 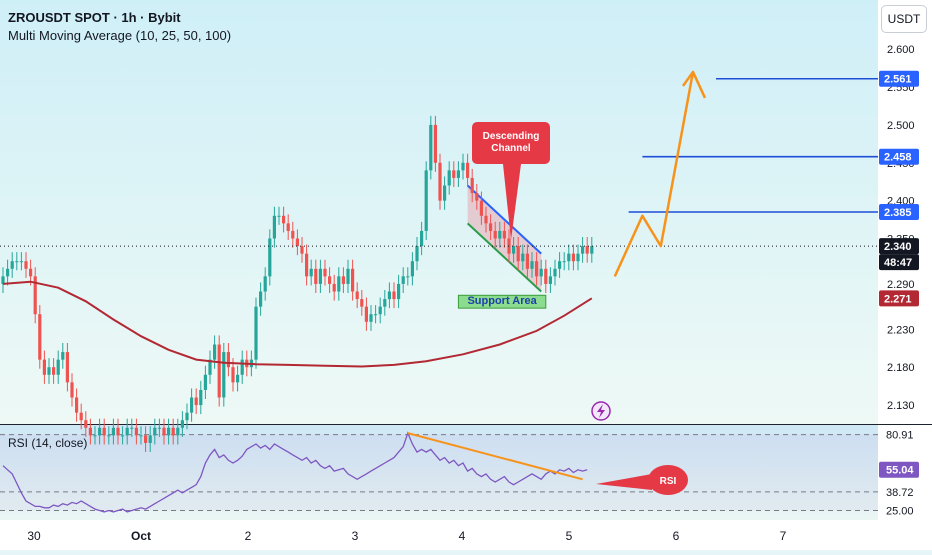 I want to click on price-label-text: 2.458, so click(x=898, y=158).